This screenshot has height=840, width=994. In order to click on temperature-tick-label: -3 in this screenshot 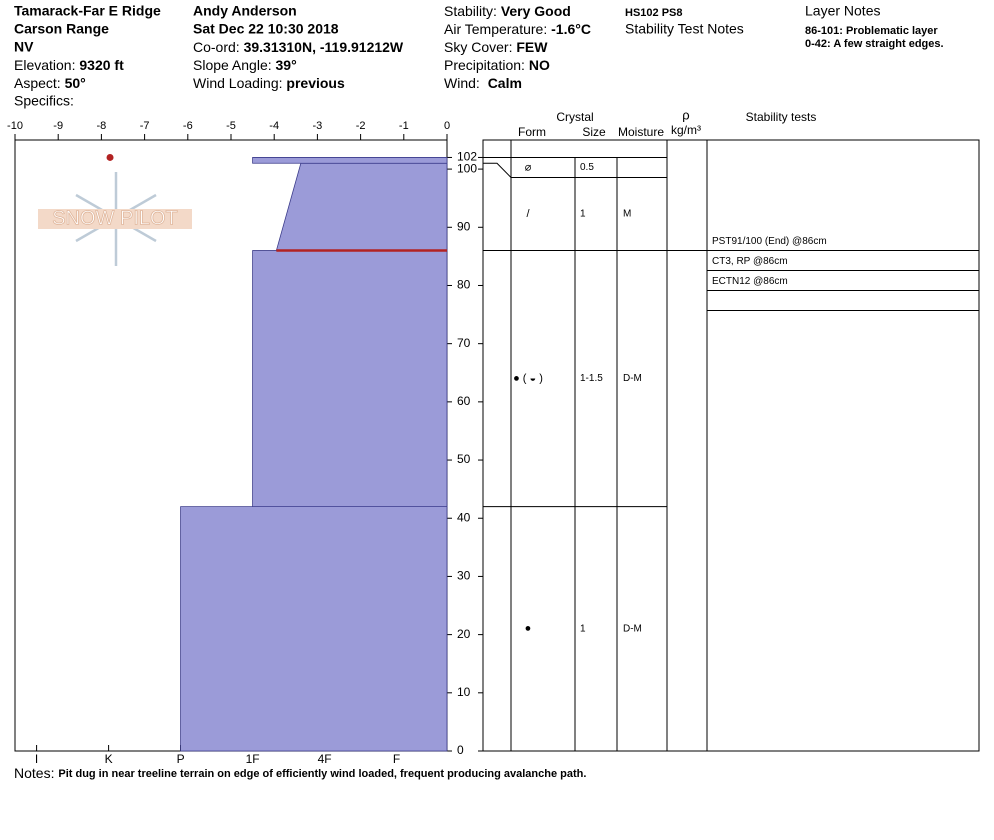, I will do `click(318, 126)`.